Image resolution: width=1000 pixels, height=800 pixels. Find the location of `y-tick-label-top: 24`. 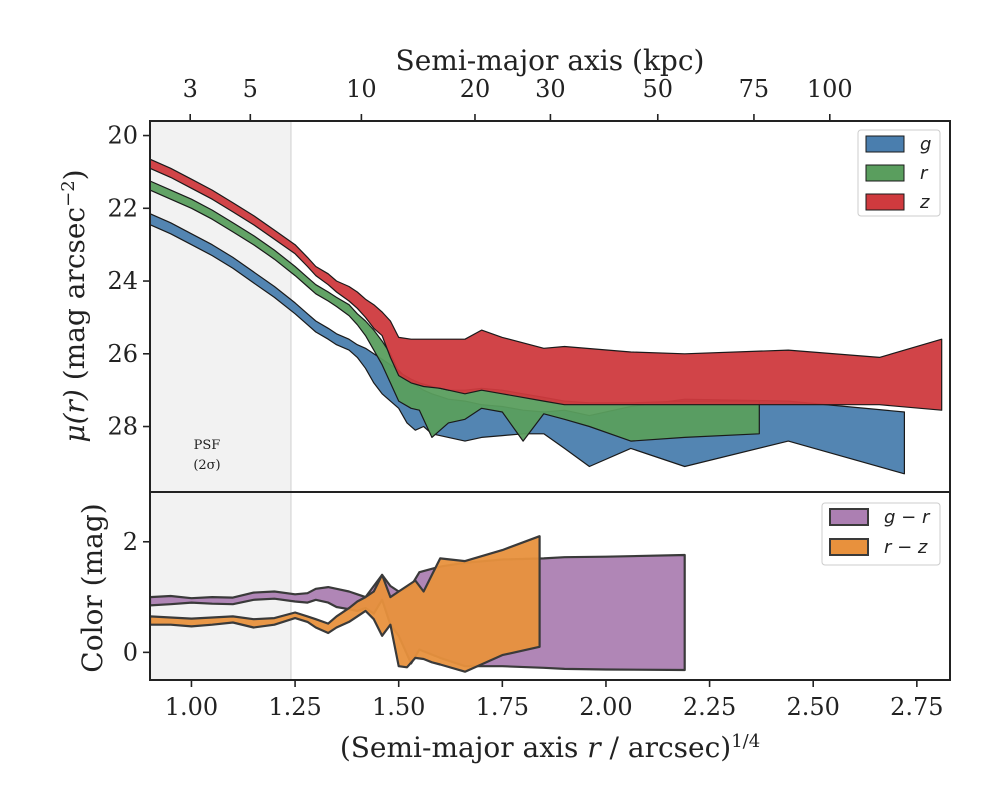

y-tick-label-top: 24 is located at coordinates (122, 281).